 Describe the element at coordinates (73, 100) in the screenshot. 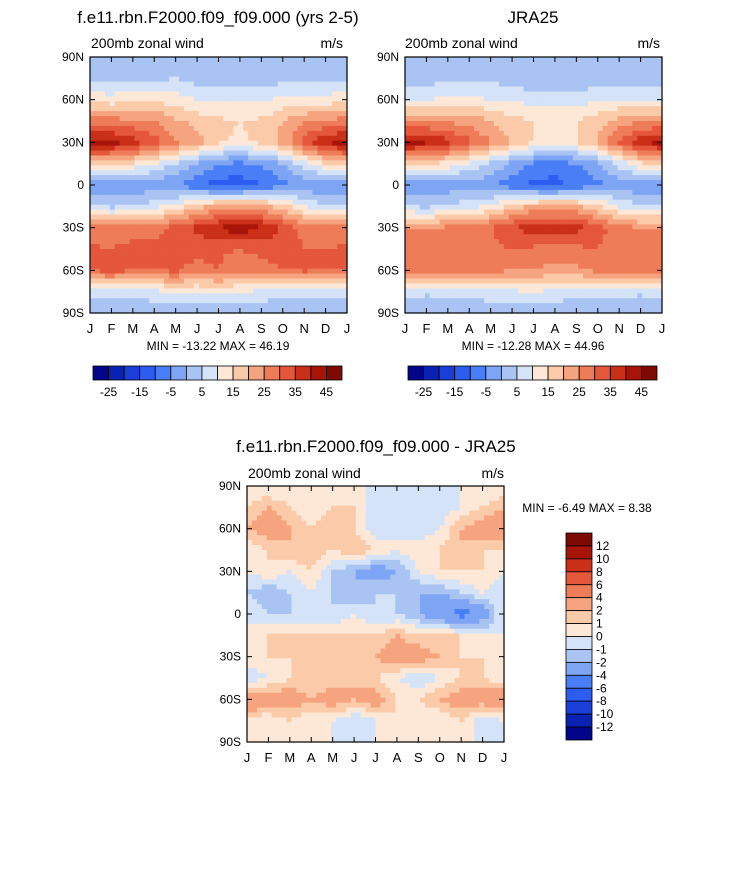

I see `y-tick-label: 60N` at that location.